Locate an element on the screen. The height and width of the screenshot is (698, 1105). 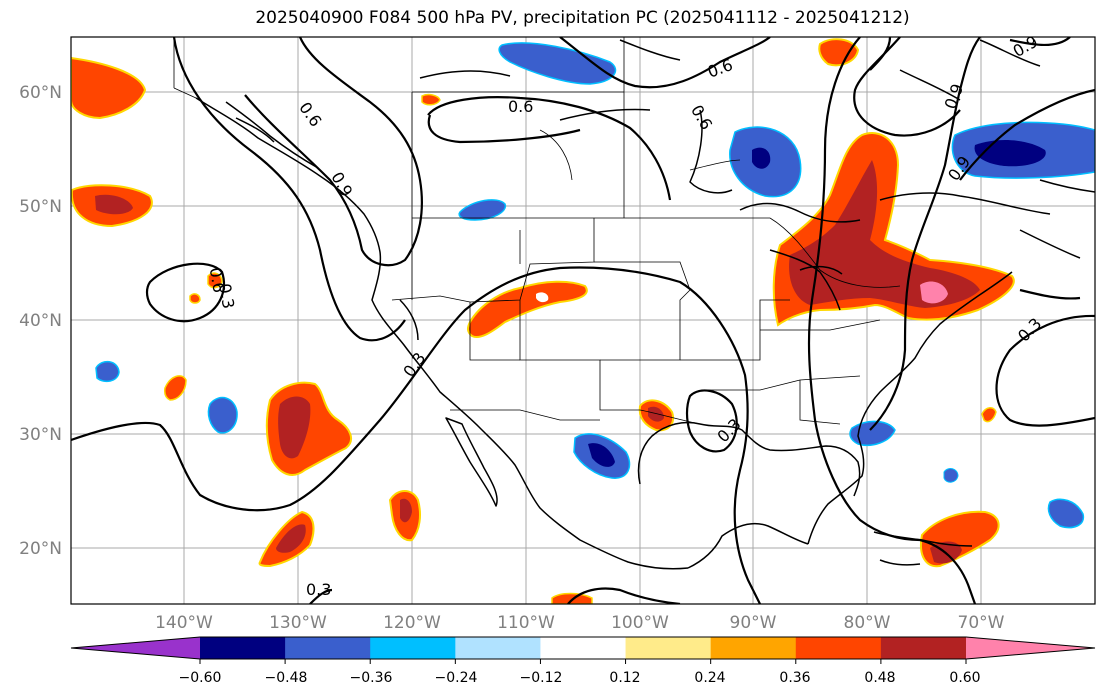
colorbar-segments is located at coordinates (583, 648).